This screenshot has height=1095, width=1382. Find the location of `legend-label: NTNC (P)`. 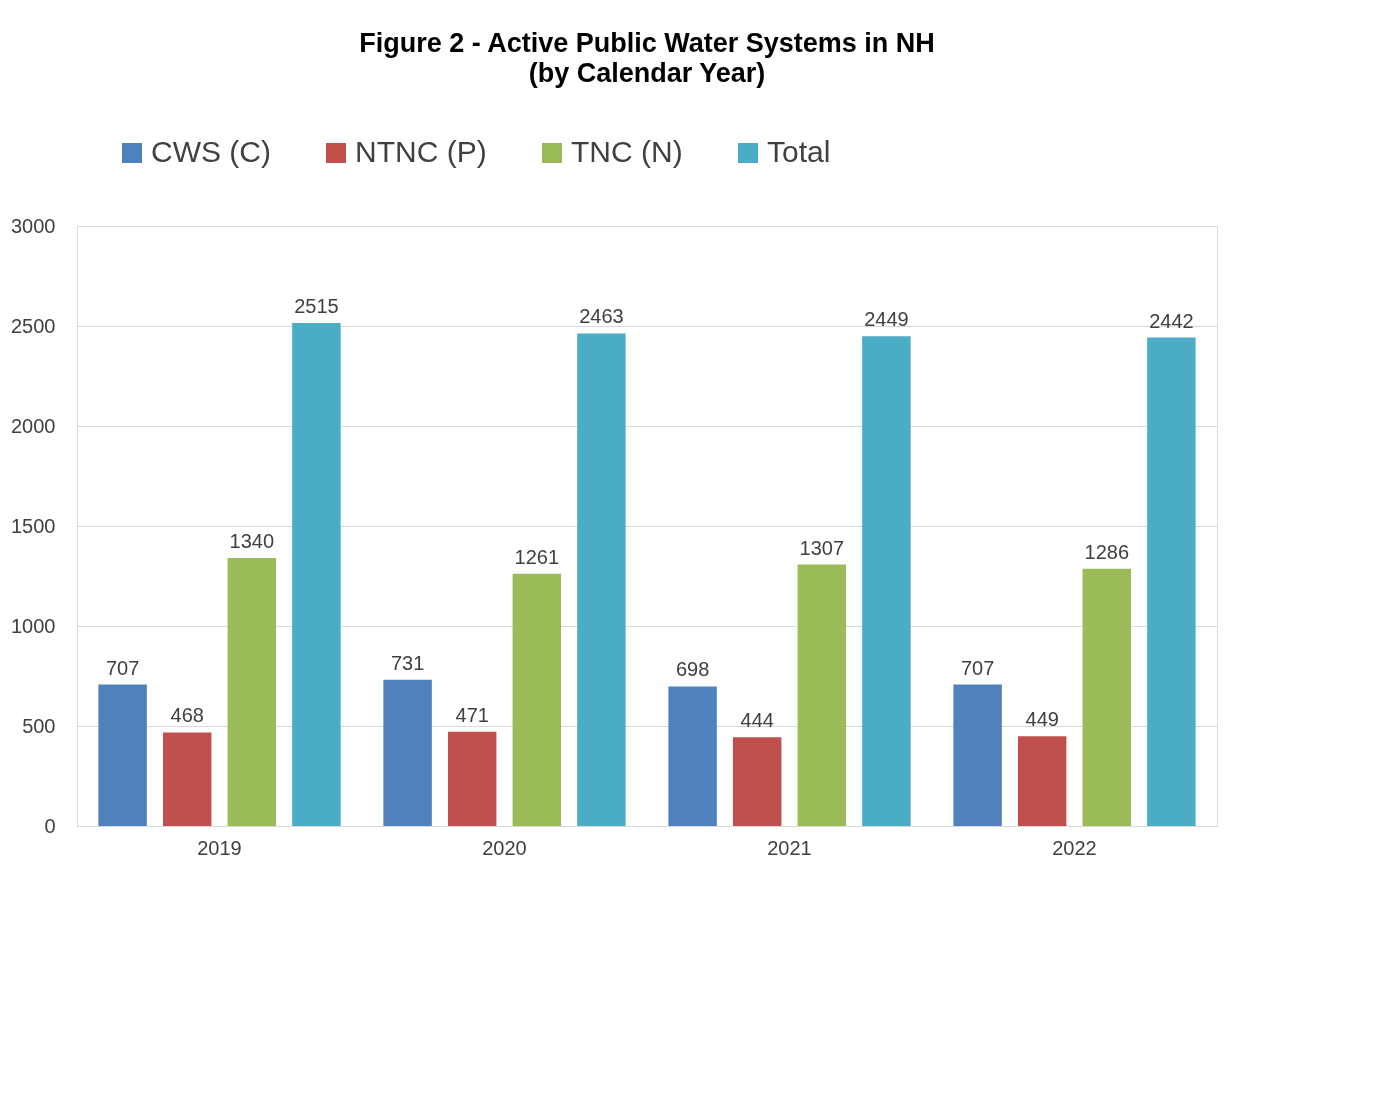

legend-label: NTNC (P) is located at coordinates (421, 151).